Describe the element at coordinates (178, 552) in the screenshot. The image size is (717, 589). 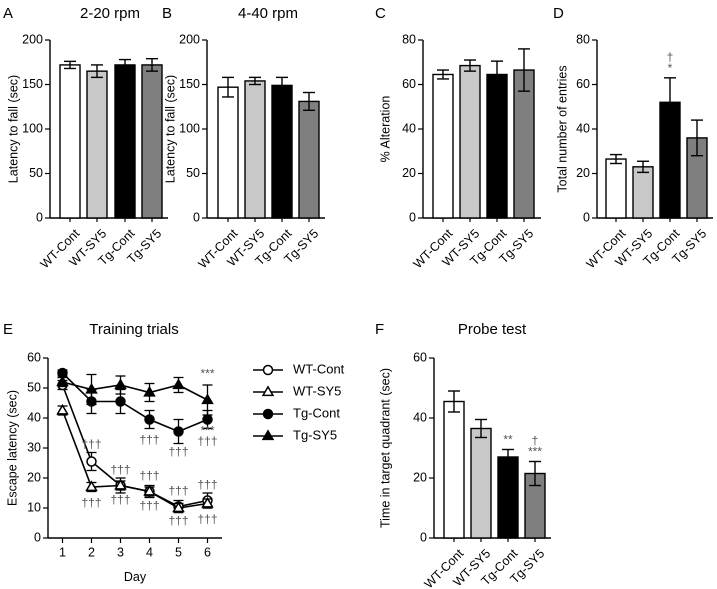
I see `x-tick-label: 5` at that location.